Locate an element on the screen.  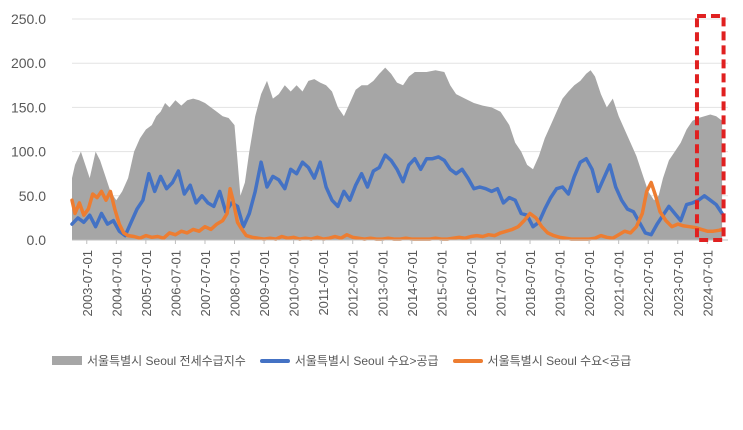
x-tick-label: 2004-07-01 is located at coordinates (116, 283).